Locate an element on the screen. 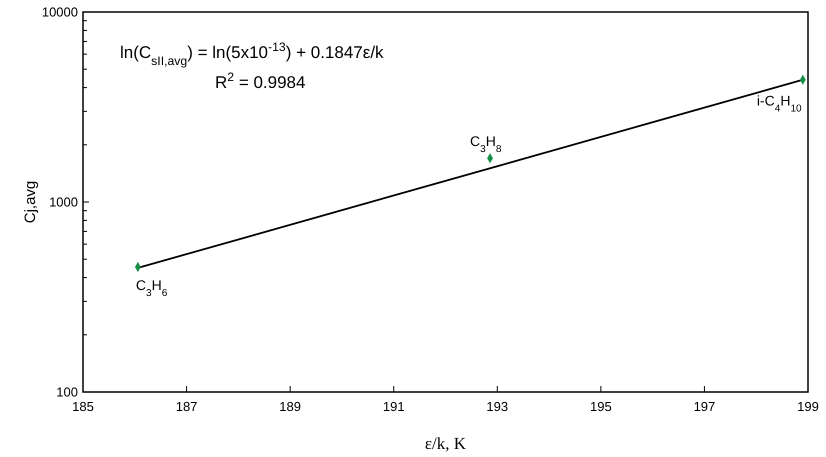  x-tick-label: 195 is located at coordinates (601, 406).